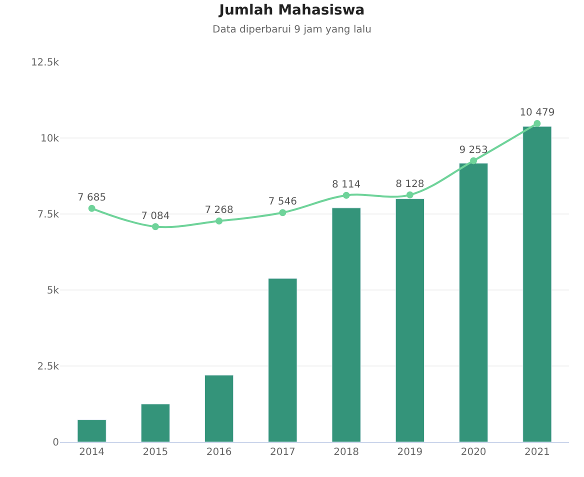 This screenshot has width=584, height=477. I want to click on y-tick-label: 0, so click(55, 443).